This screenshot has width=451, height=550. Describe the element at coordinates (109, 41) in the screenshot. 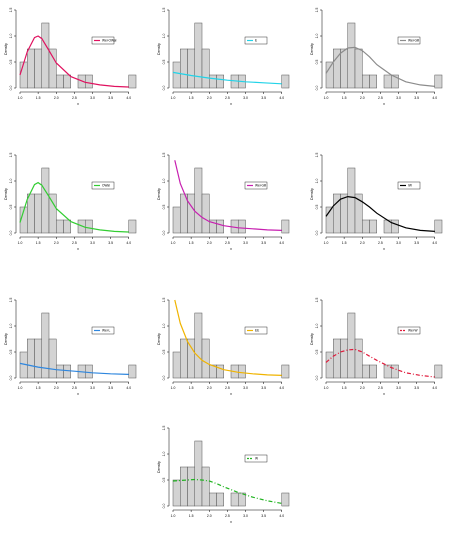

I see `legend-label: Wei-OWal` at that location.